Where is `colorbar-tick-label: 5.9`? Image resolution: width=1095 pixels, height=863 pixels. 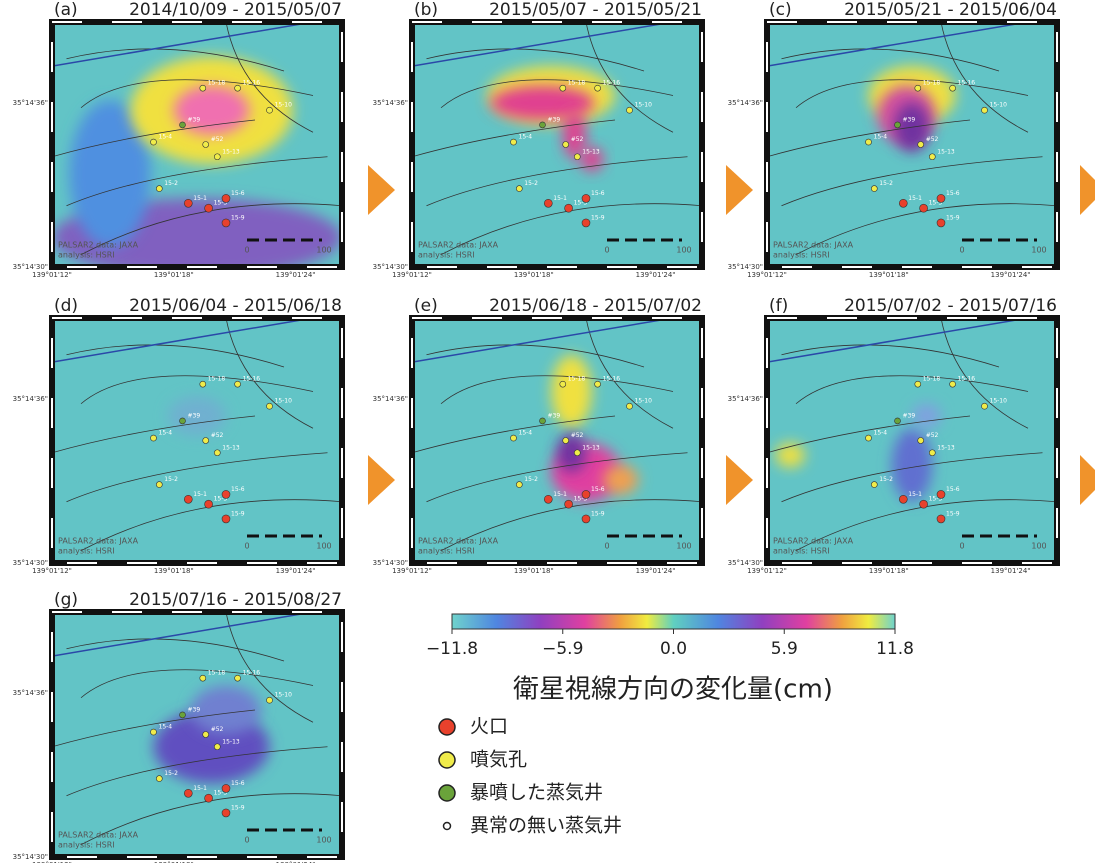
colorbar-tick-label: 5.9 is located at coordinates (784, 649).